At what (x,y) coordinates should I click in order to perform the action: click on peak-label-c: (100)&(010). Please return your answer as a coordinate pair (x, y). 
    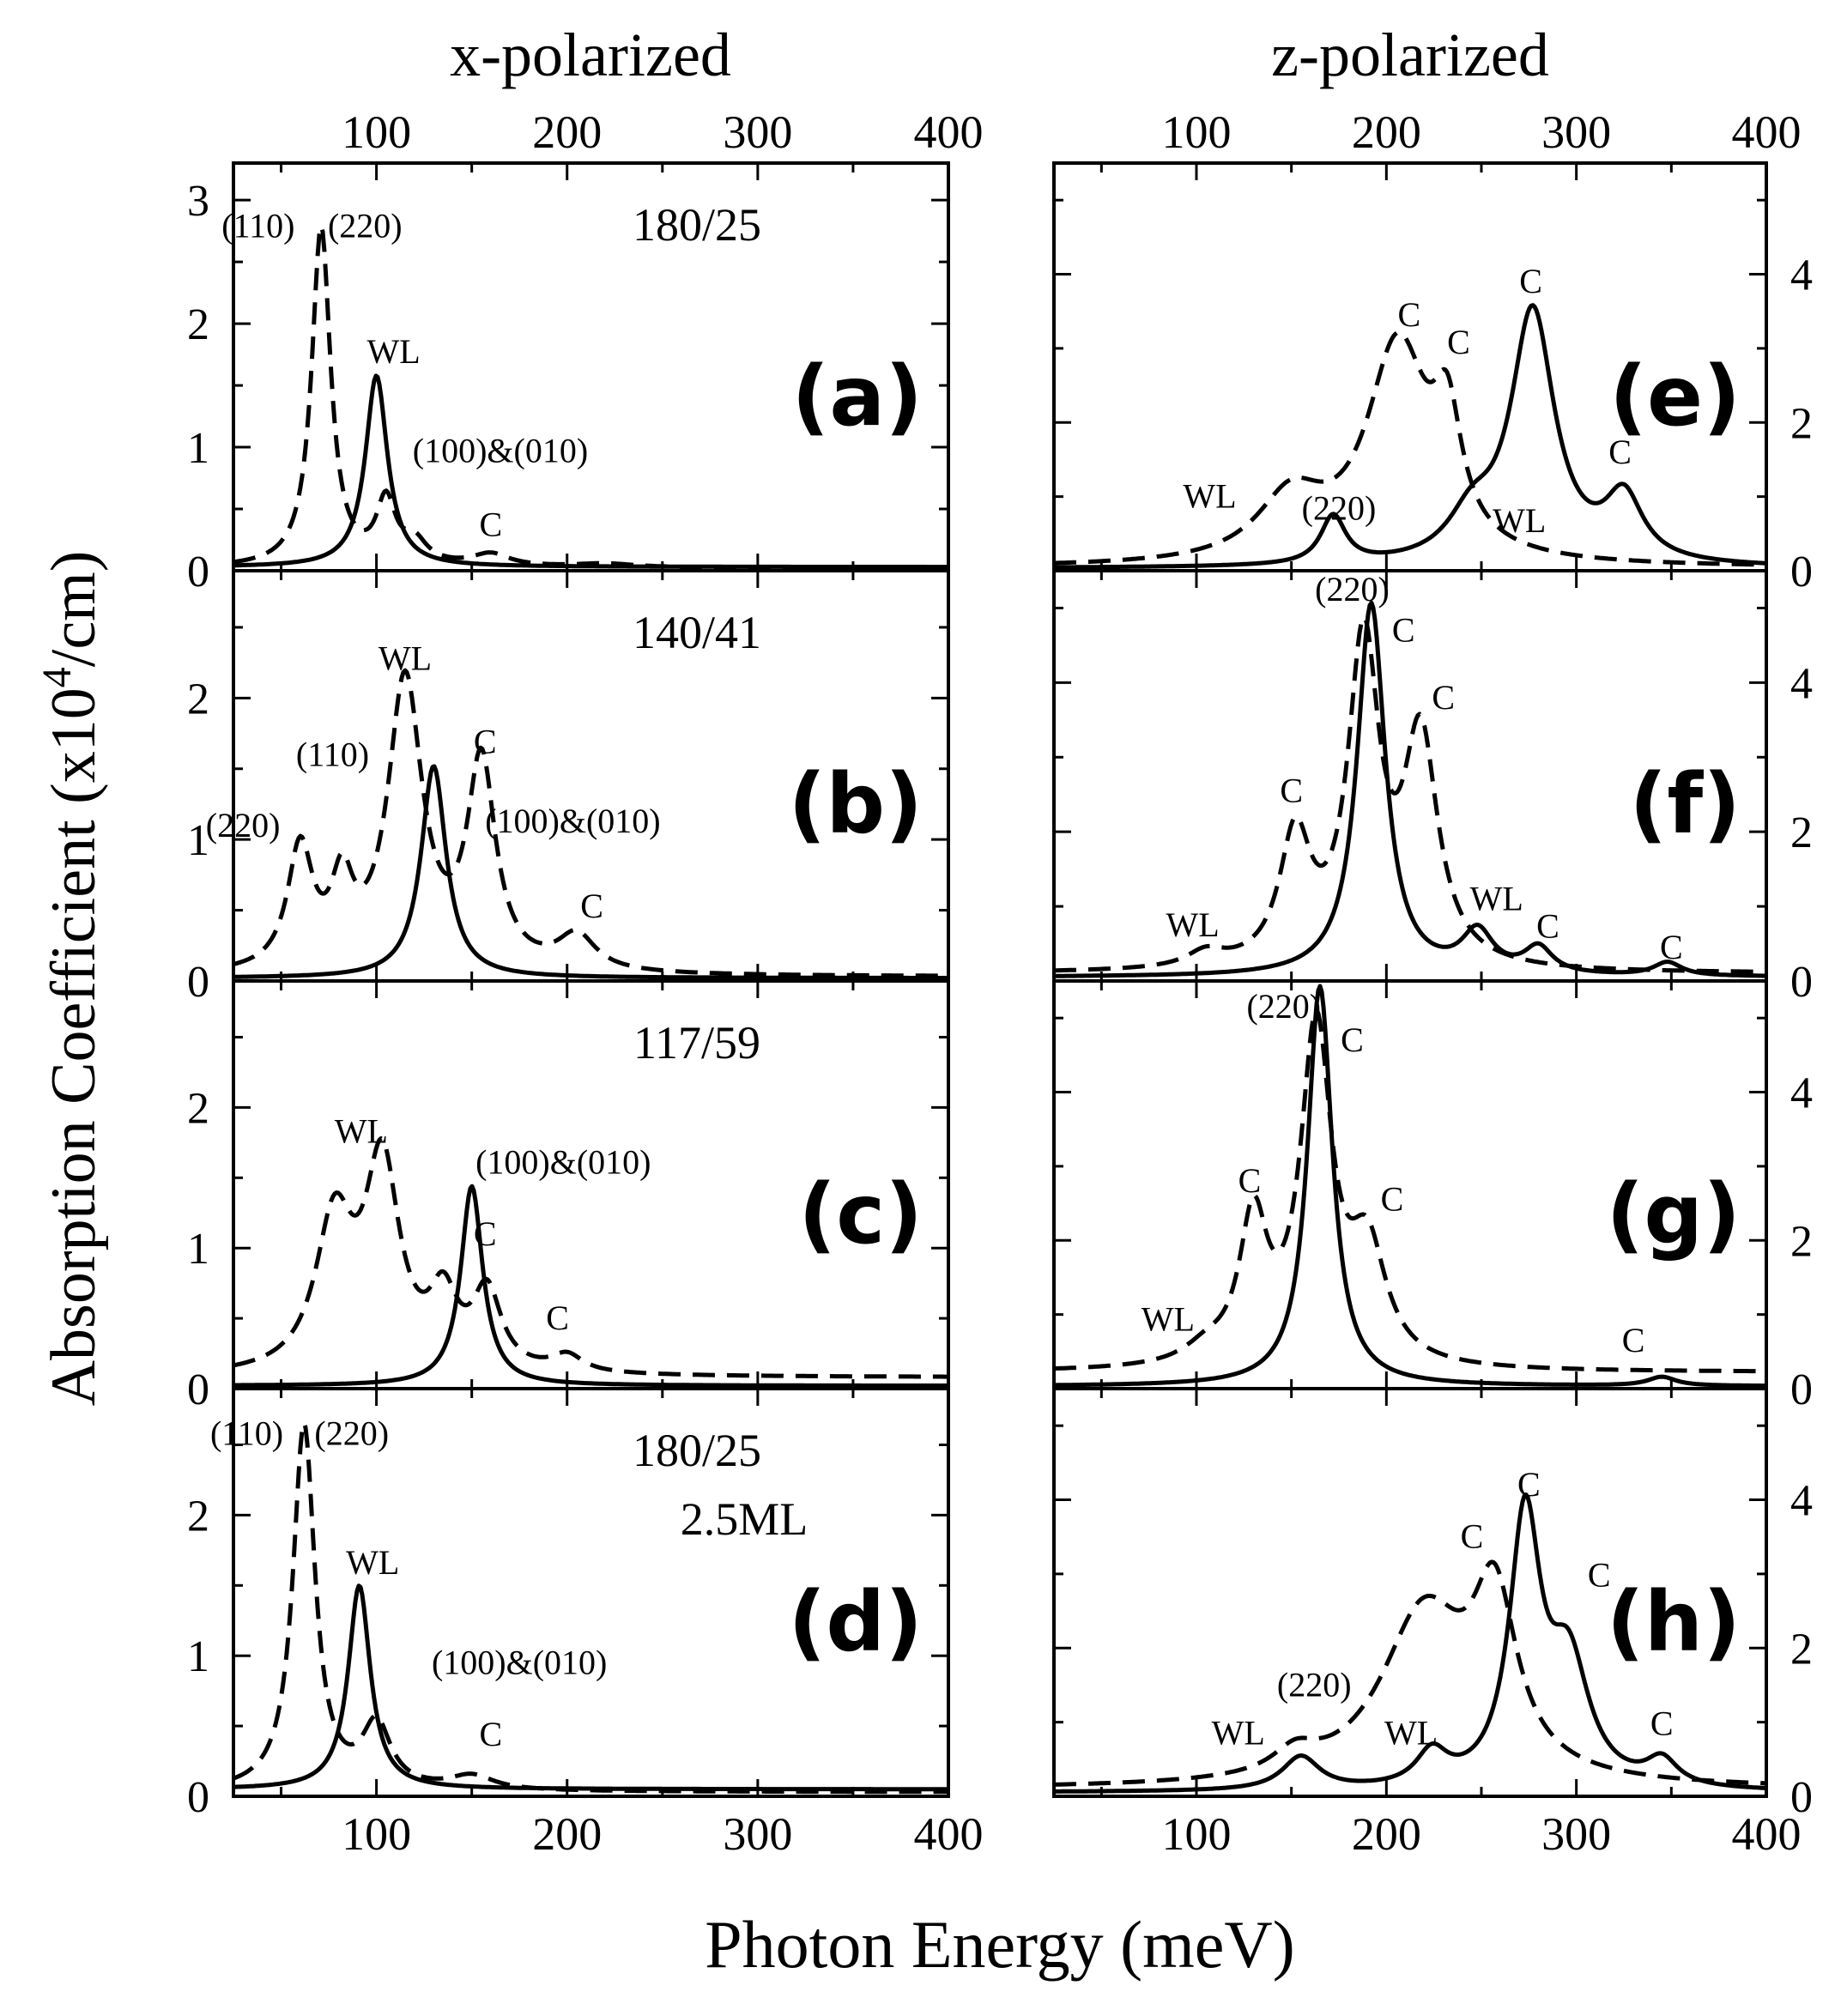
    Looking at the image, I should click on (563, 1161).